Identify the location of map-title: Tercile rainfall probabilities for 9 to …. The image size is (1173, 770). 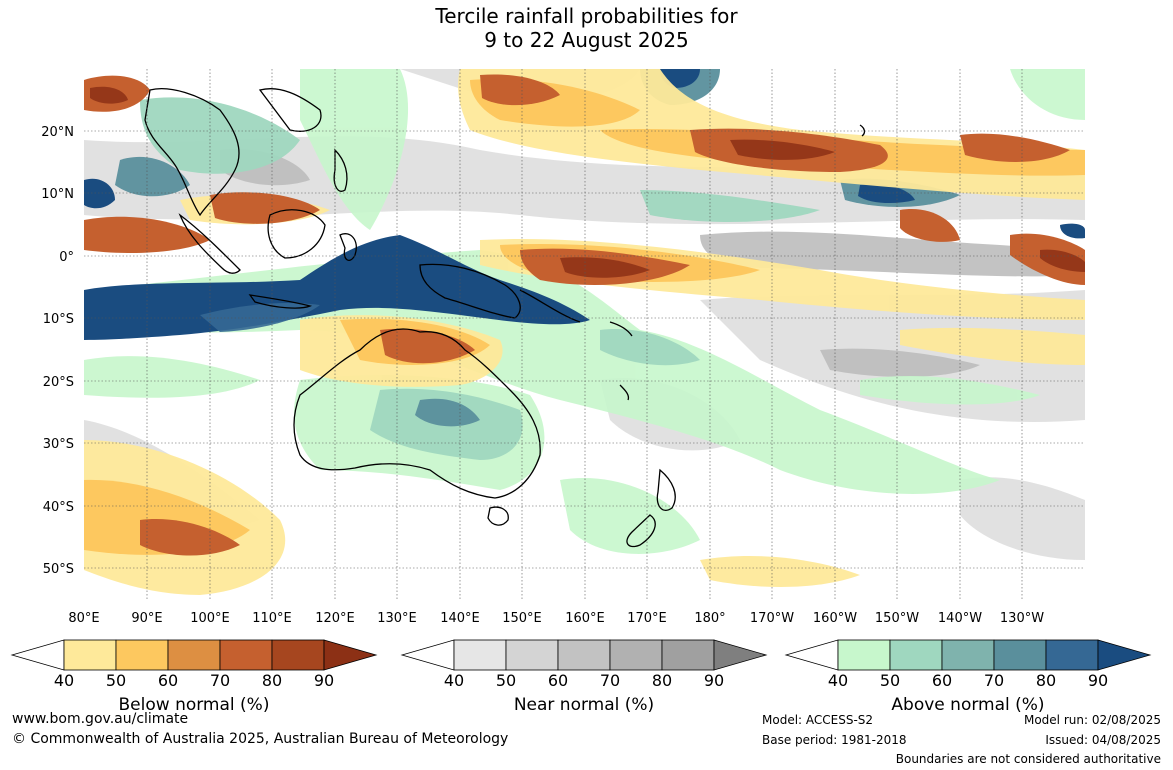
(586, 28).